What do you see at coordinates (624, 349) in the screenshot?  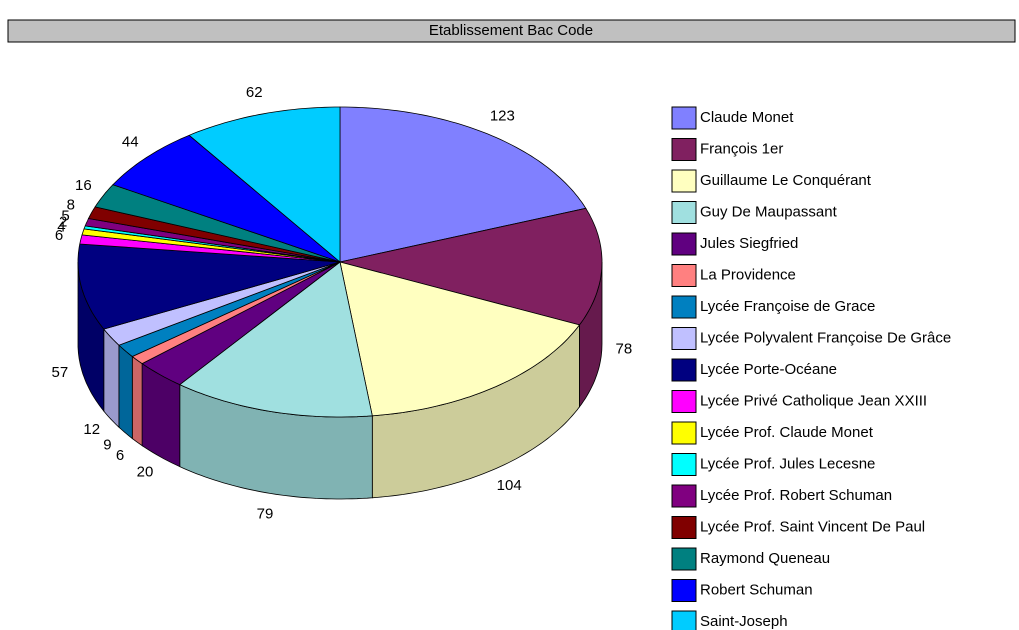 I see `data-label: 78` at bounding box center [624, 349].